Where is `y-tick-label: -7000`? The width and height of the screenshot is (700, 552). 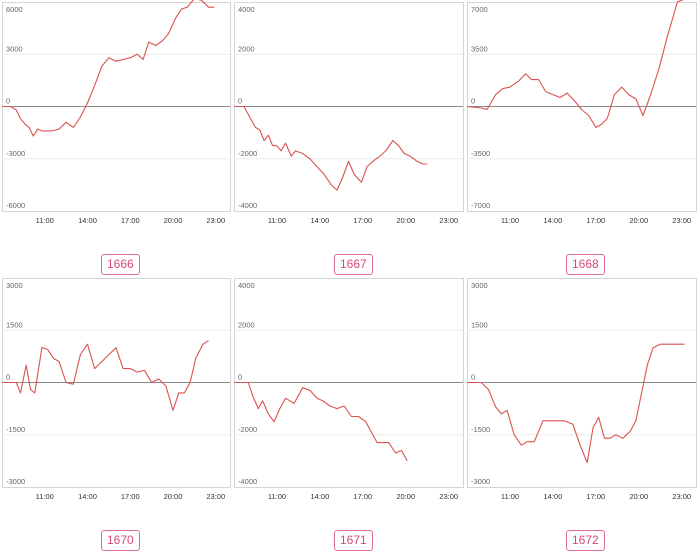 y-tick-label: -7000 is located at coordinates (480, 205).